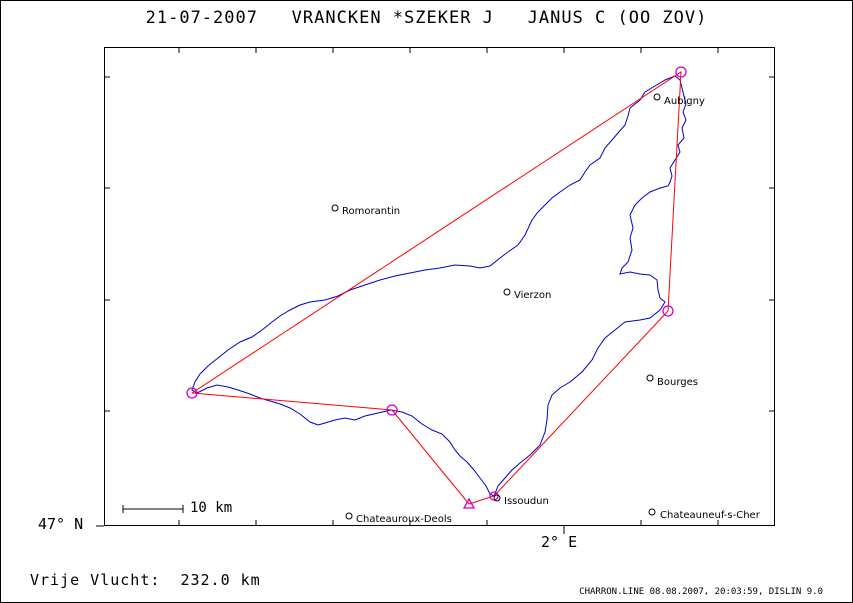 The width and height of the screenshot is (853, 603). I want to click on scale-bar-label: 10 km, so click(211, 508).